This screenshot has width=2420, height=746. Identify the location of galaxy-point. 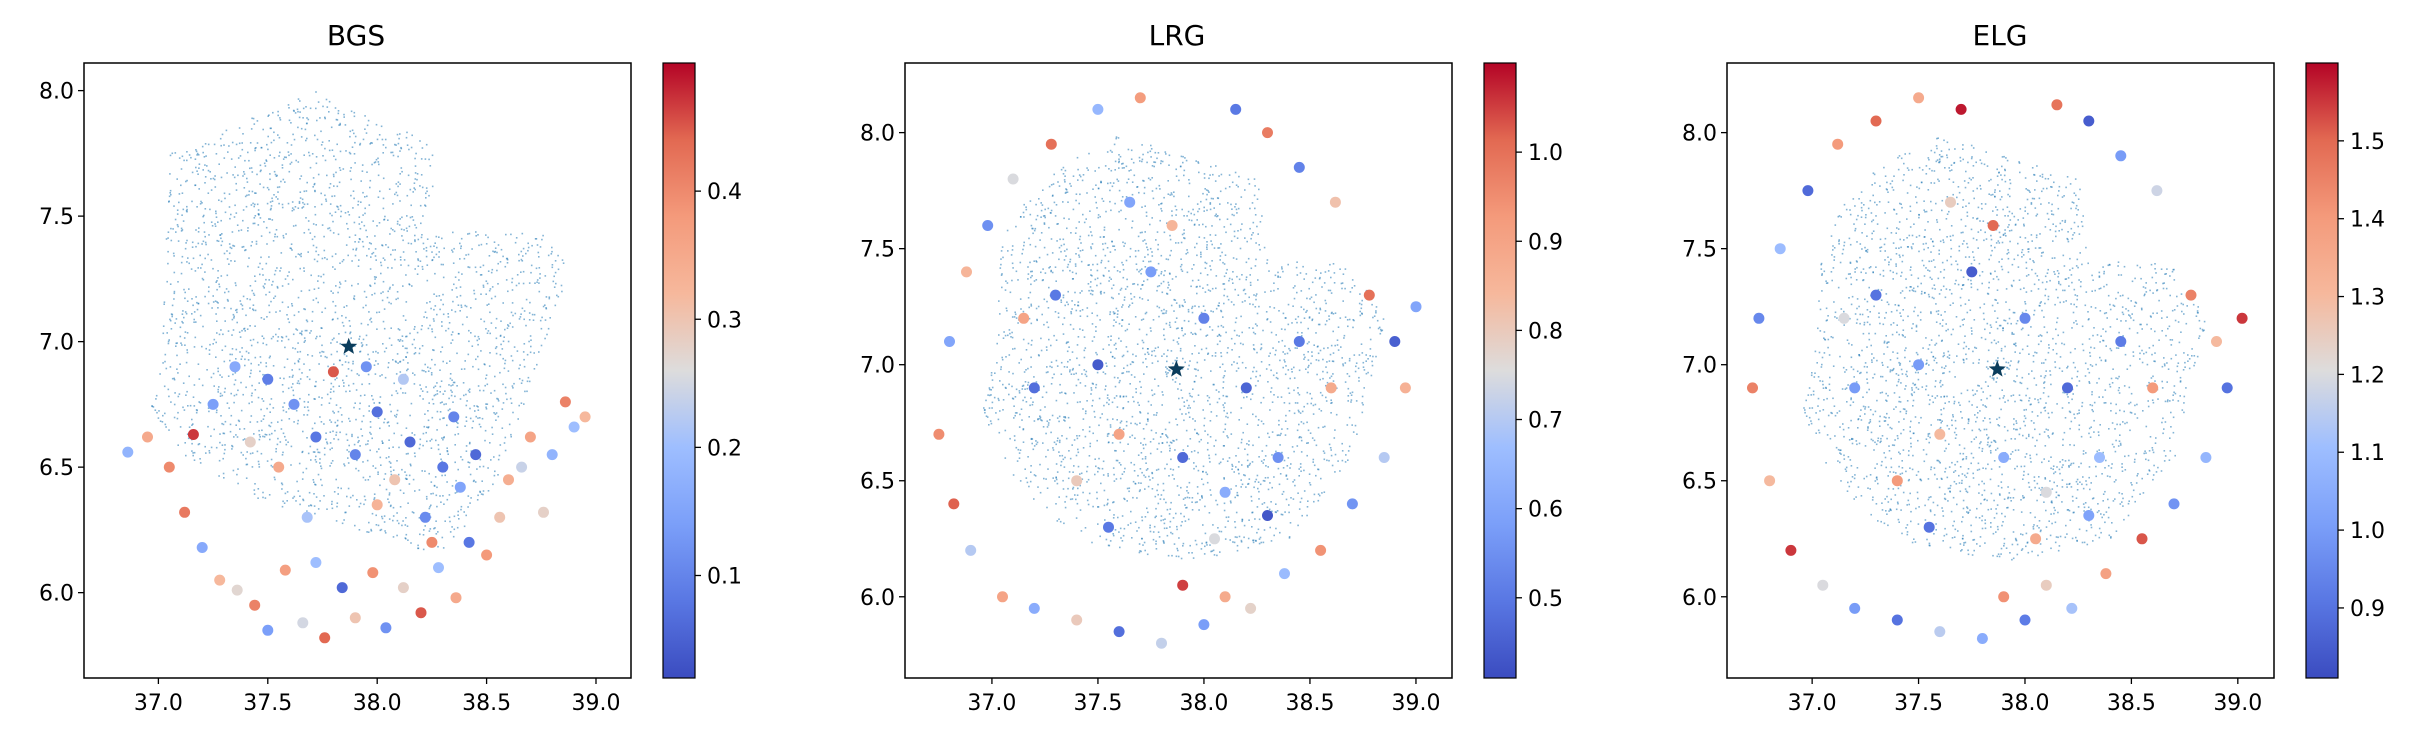
(487, 555).